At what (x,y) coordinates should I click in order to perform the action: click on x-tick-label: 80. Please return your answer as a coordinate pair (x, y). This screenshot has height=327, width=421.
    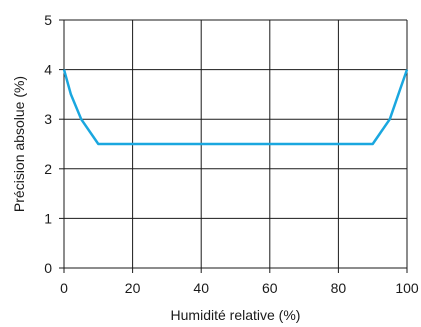
    Looking at the image, I should click on (339, 288).